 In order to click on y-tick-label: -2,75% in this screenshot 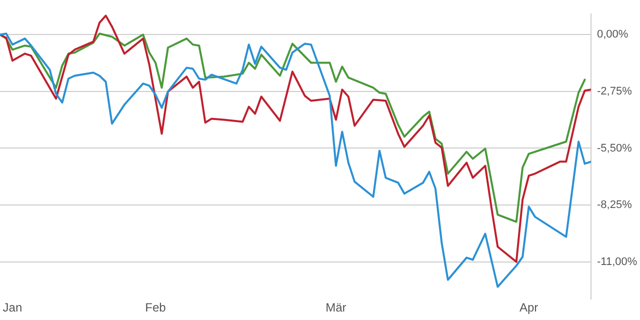, I will do `click(614, 91)`.